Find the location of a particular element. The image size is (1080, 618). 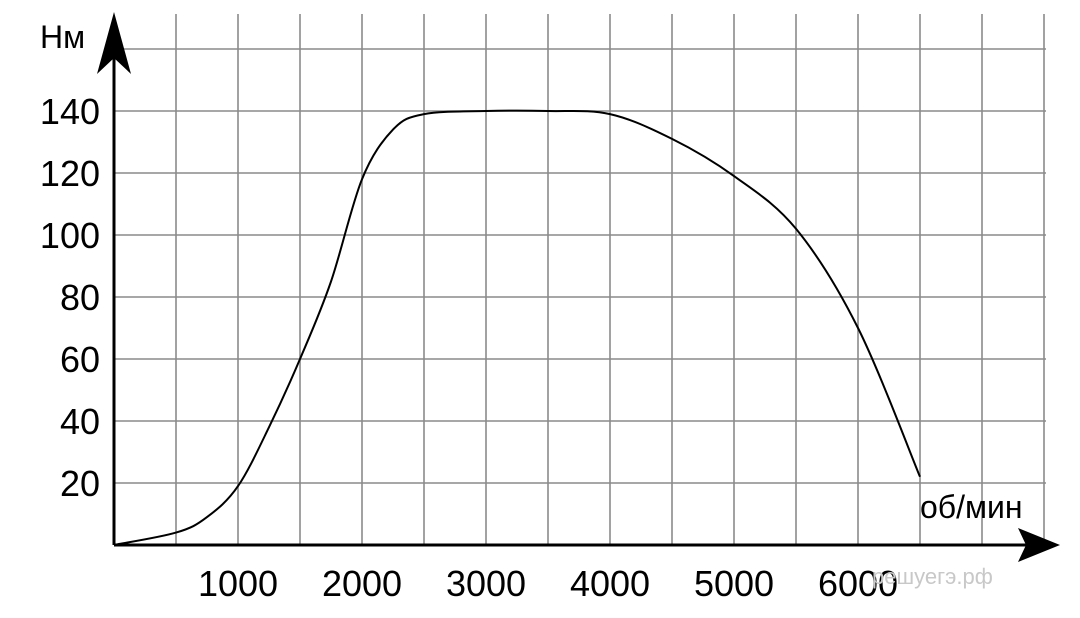

y-tick-label: 120 is located at coordinates (70, 173).